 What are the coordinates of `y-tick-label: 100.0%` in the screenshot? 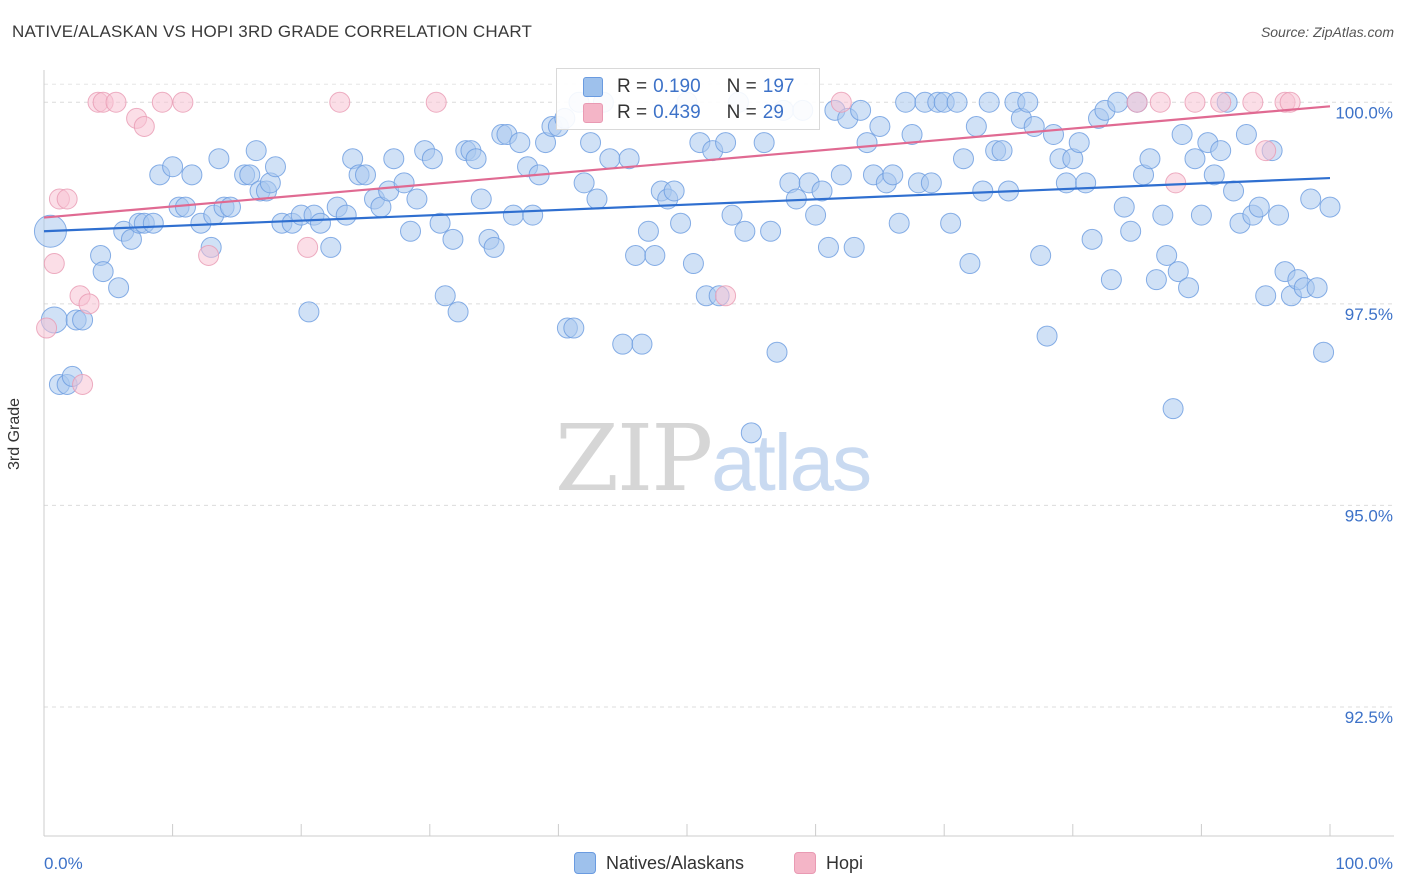 It's located at (1364, 112).